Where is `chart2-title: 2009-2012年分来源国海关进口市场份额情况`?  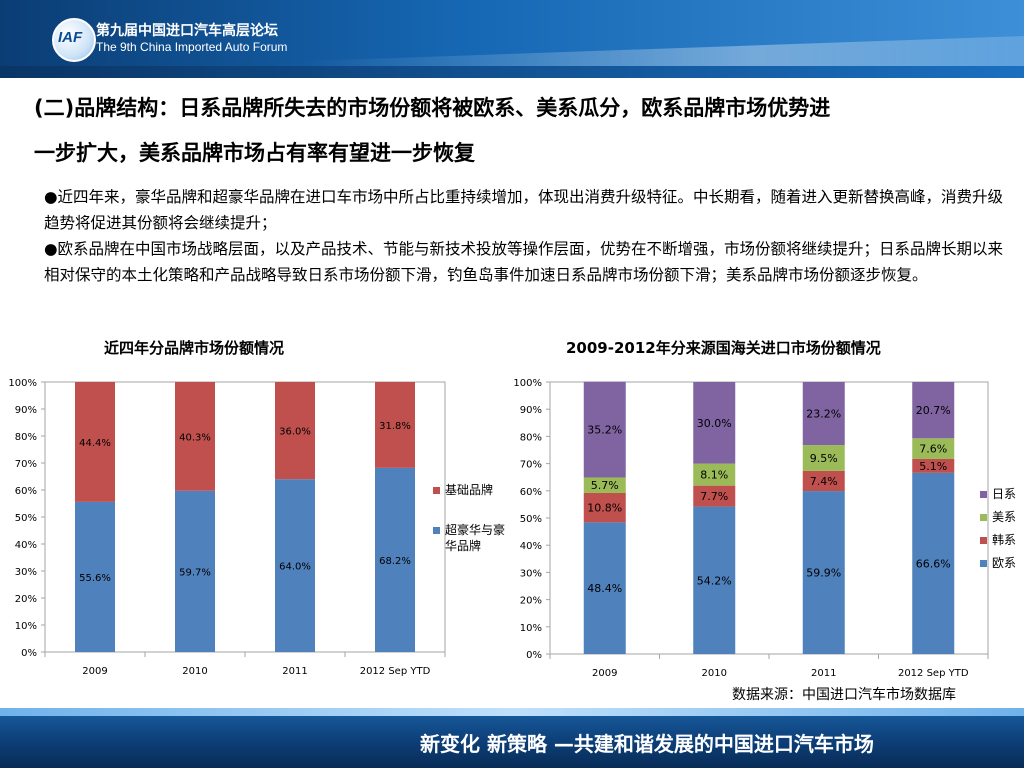
chart2-title: 2009-2012年分来源国海关进口市场份额情况 is located at coordinates (723, 348).